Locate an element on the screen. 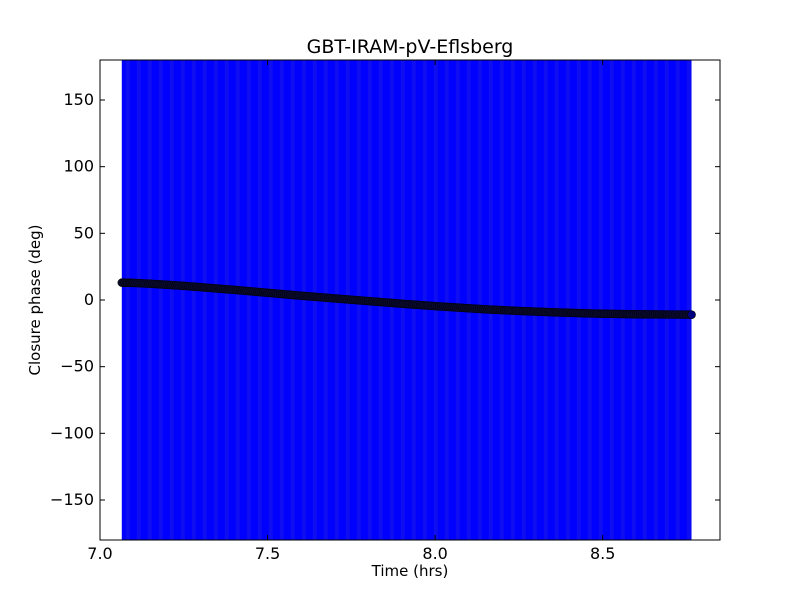  y-tick-label: 0 is located at coordinates (89, 299).